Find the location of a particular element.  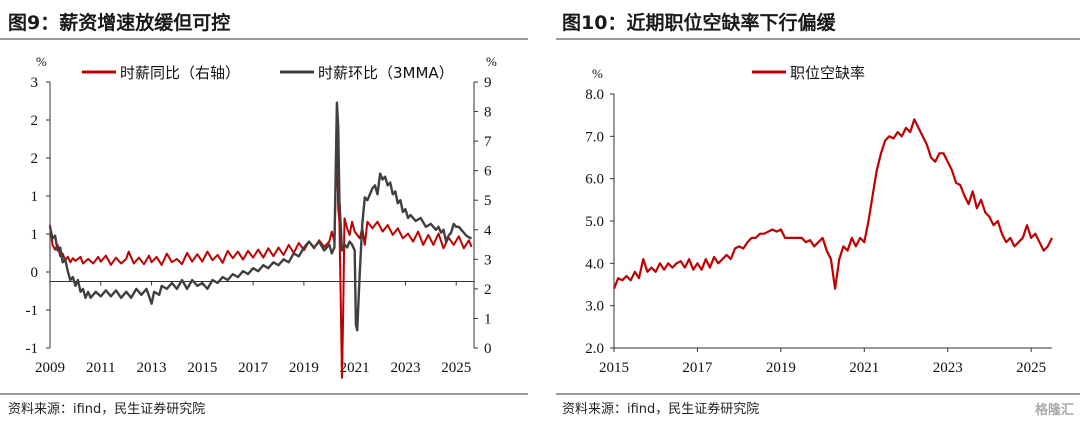

y-tick-label: 3.0 is located at coordinates (594, 307).